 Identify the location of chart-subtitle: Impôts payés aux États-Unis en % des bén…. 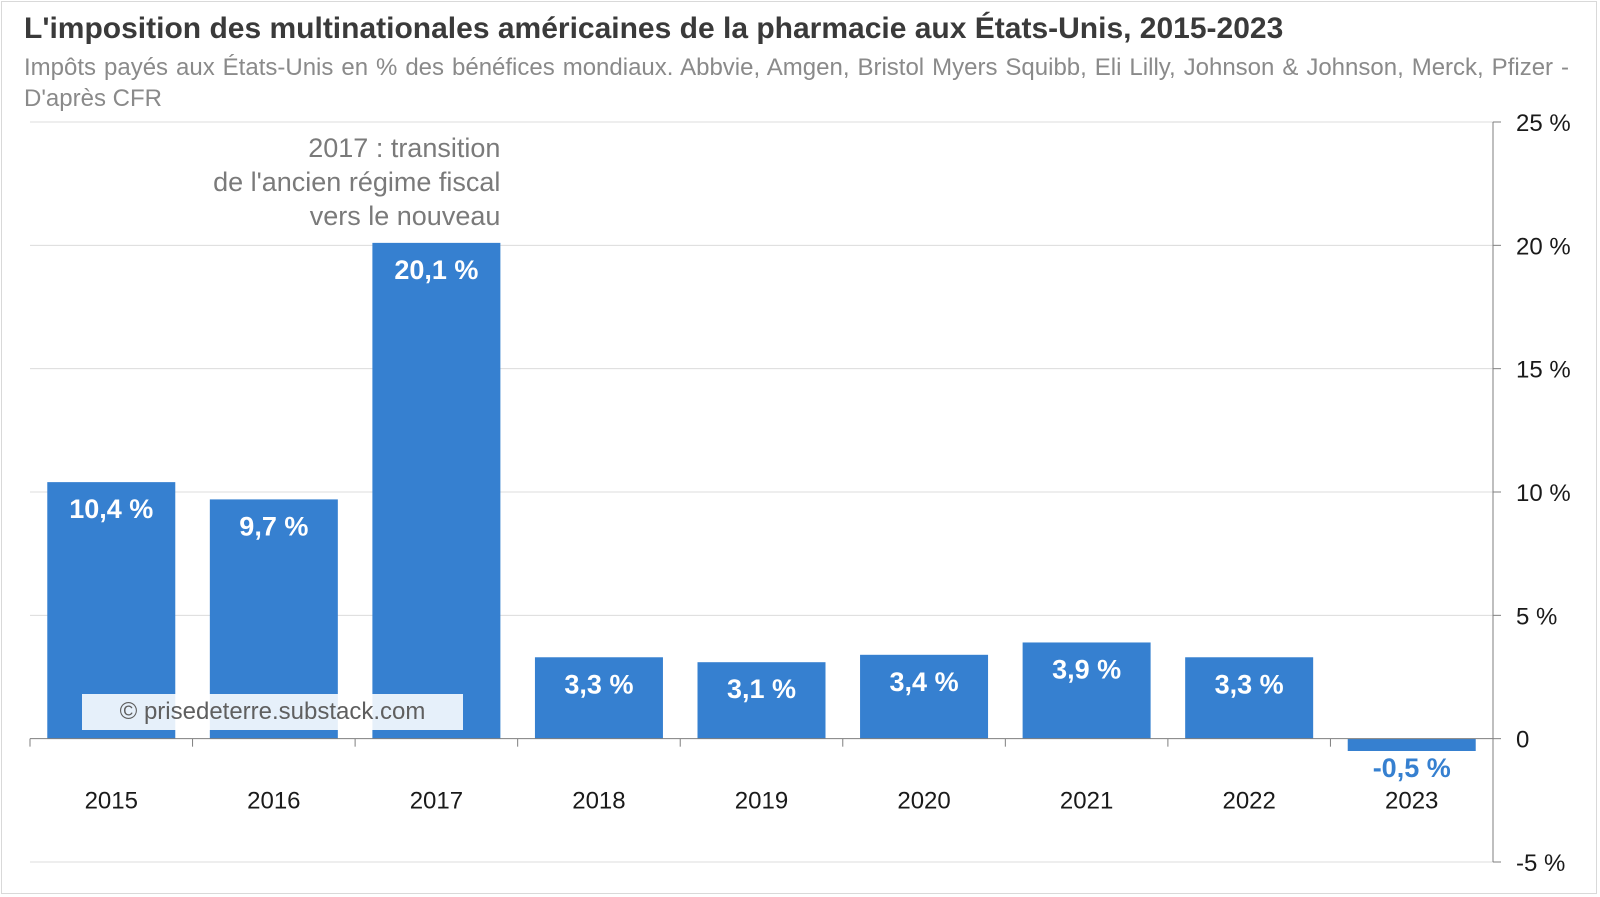
(796, 83).